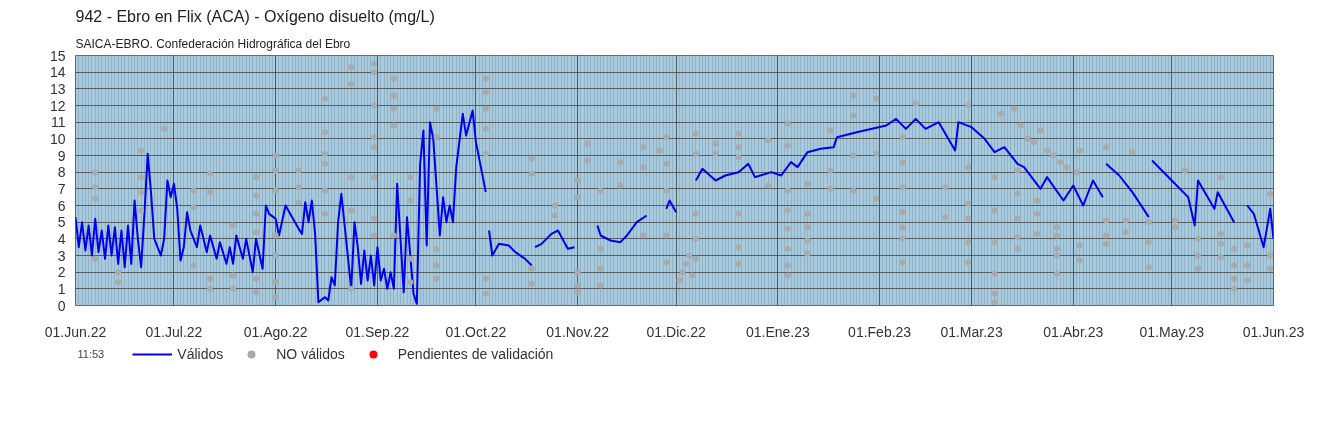 The height and width of the screenshot is (423, 1326). I want to click on y-tick-label: 2, so click(61, 272).